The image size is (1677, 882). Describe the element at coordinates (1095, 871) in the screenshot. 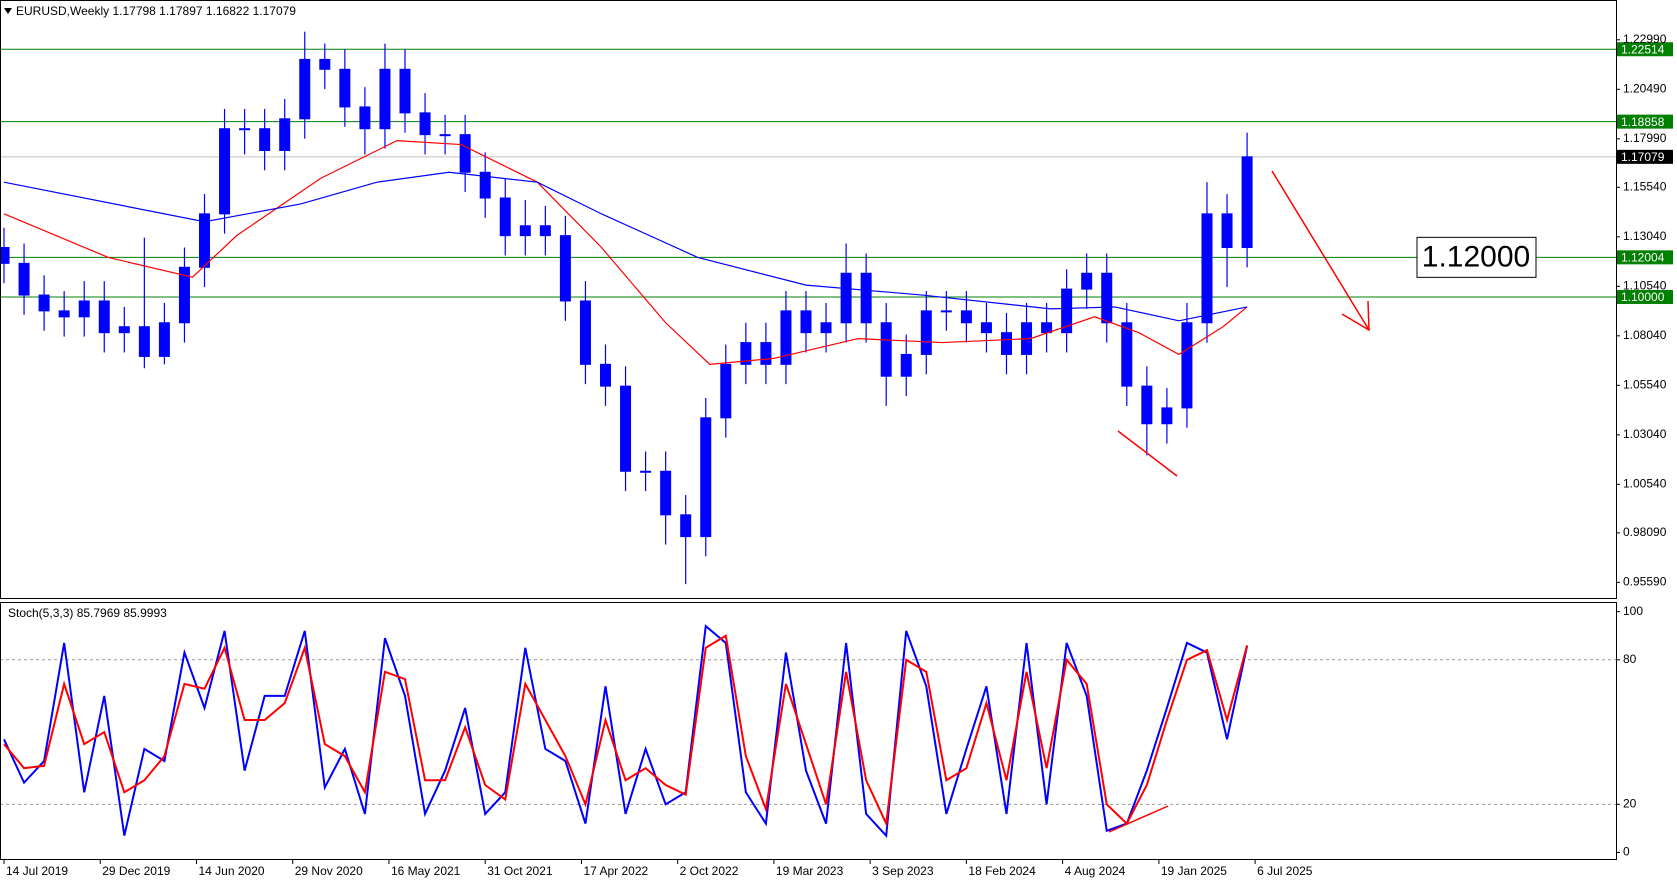

I see `x-tick-label: 4 Aug 2024` at that location.